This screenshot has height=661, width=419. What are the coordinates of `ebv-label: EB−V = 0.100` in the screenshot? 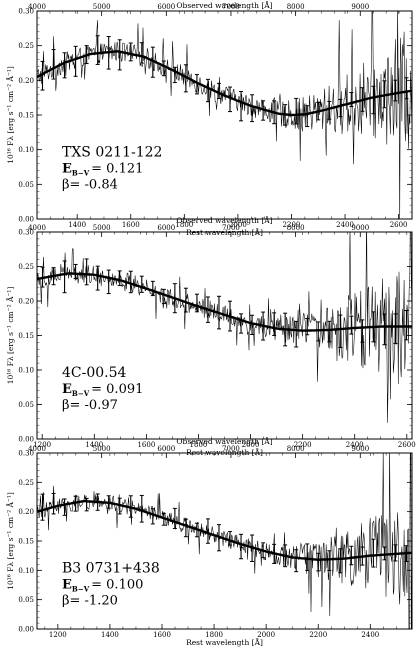 It's located at (102, 586).